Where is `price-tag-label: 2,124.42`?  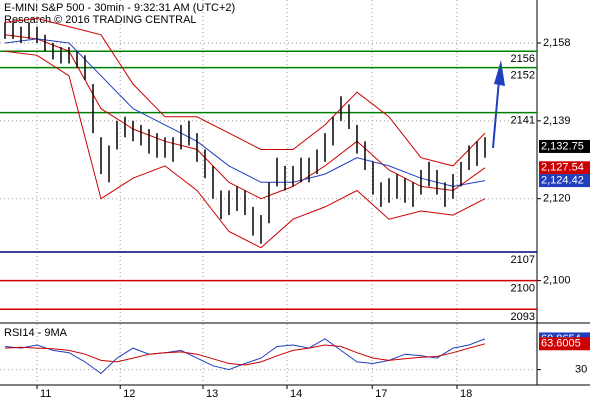 price-tag-label: 2,124.42 is located at coordinates (562, 180).